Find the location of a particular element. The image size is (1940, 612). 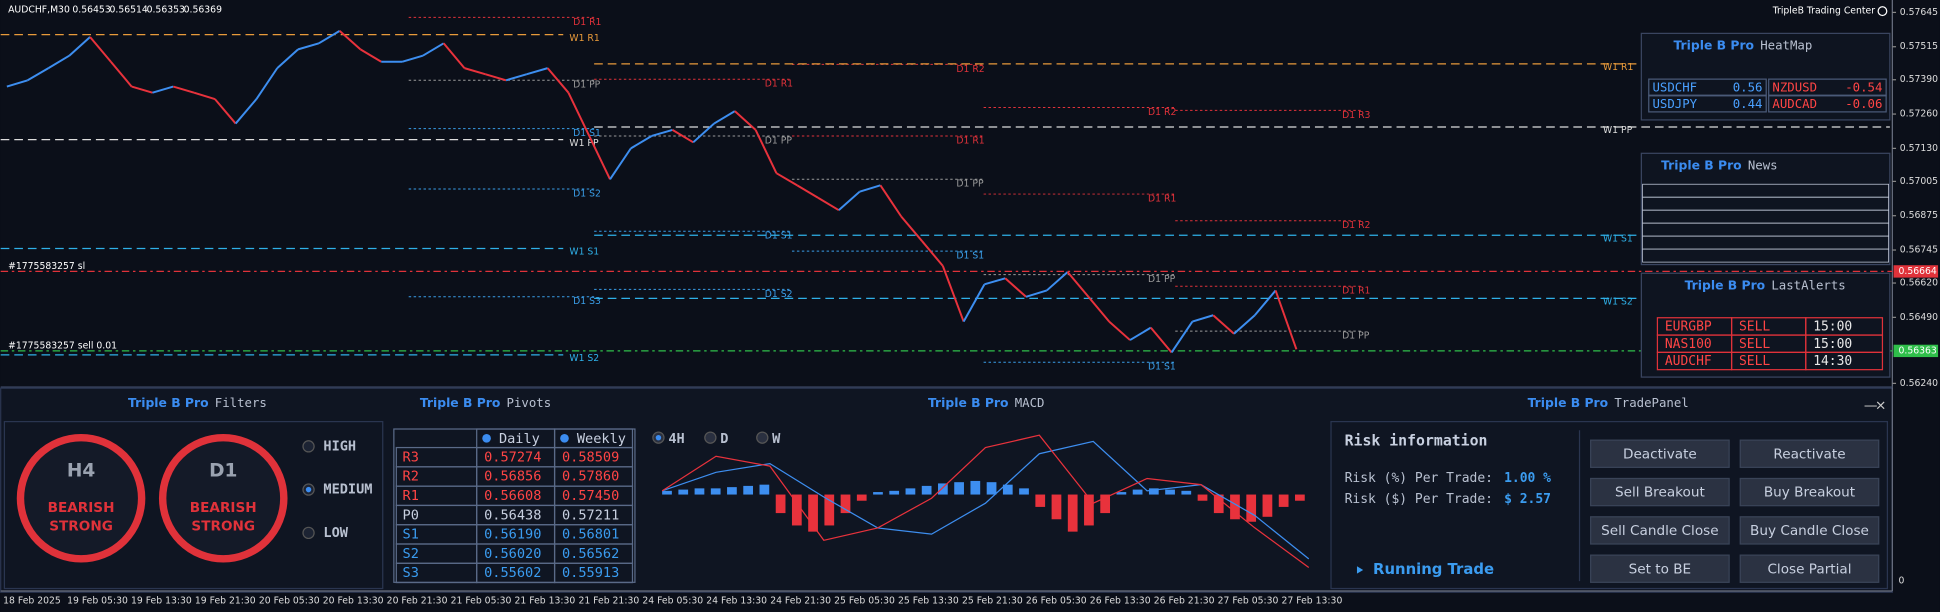

pivot-cell-text: 0.56438 is located at coordinates (512, 515).